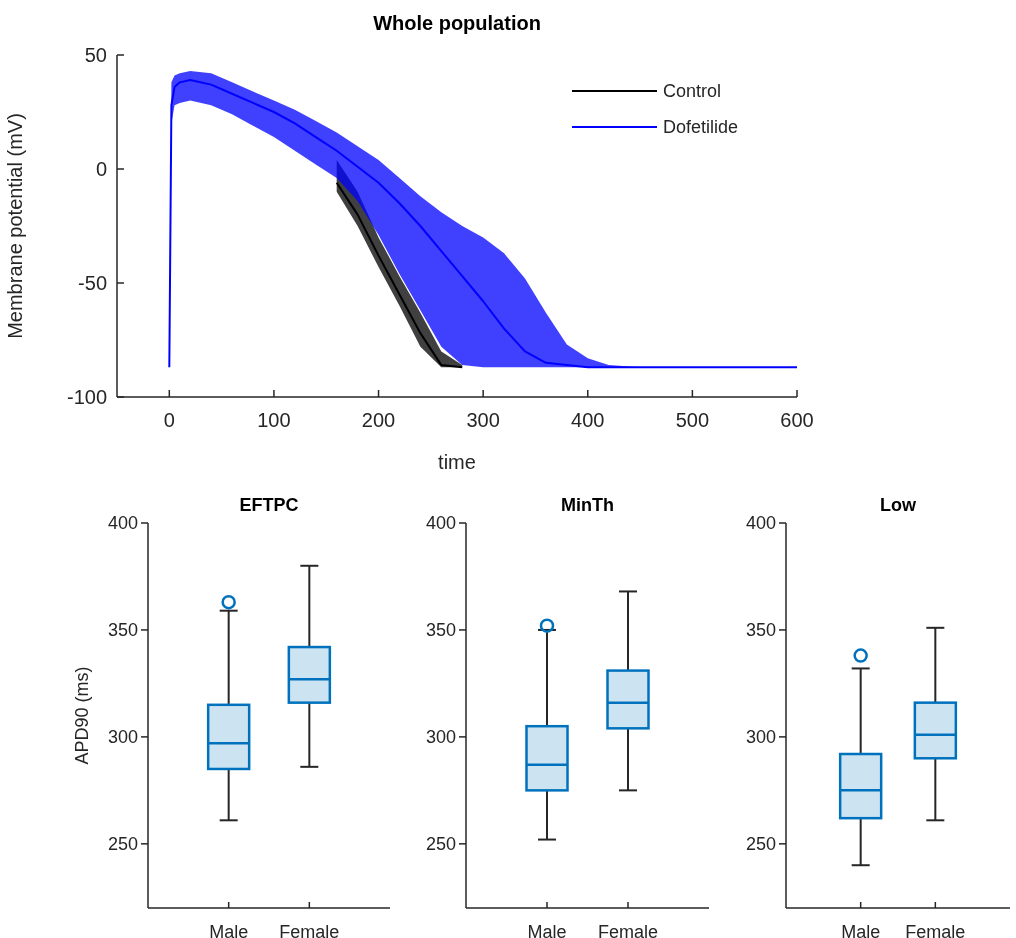  Describe the element at coordinates (457, 23) in the screenshot. I see `chart-title: Whole population` at that location.